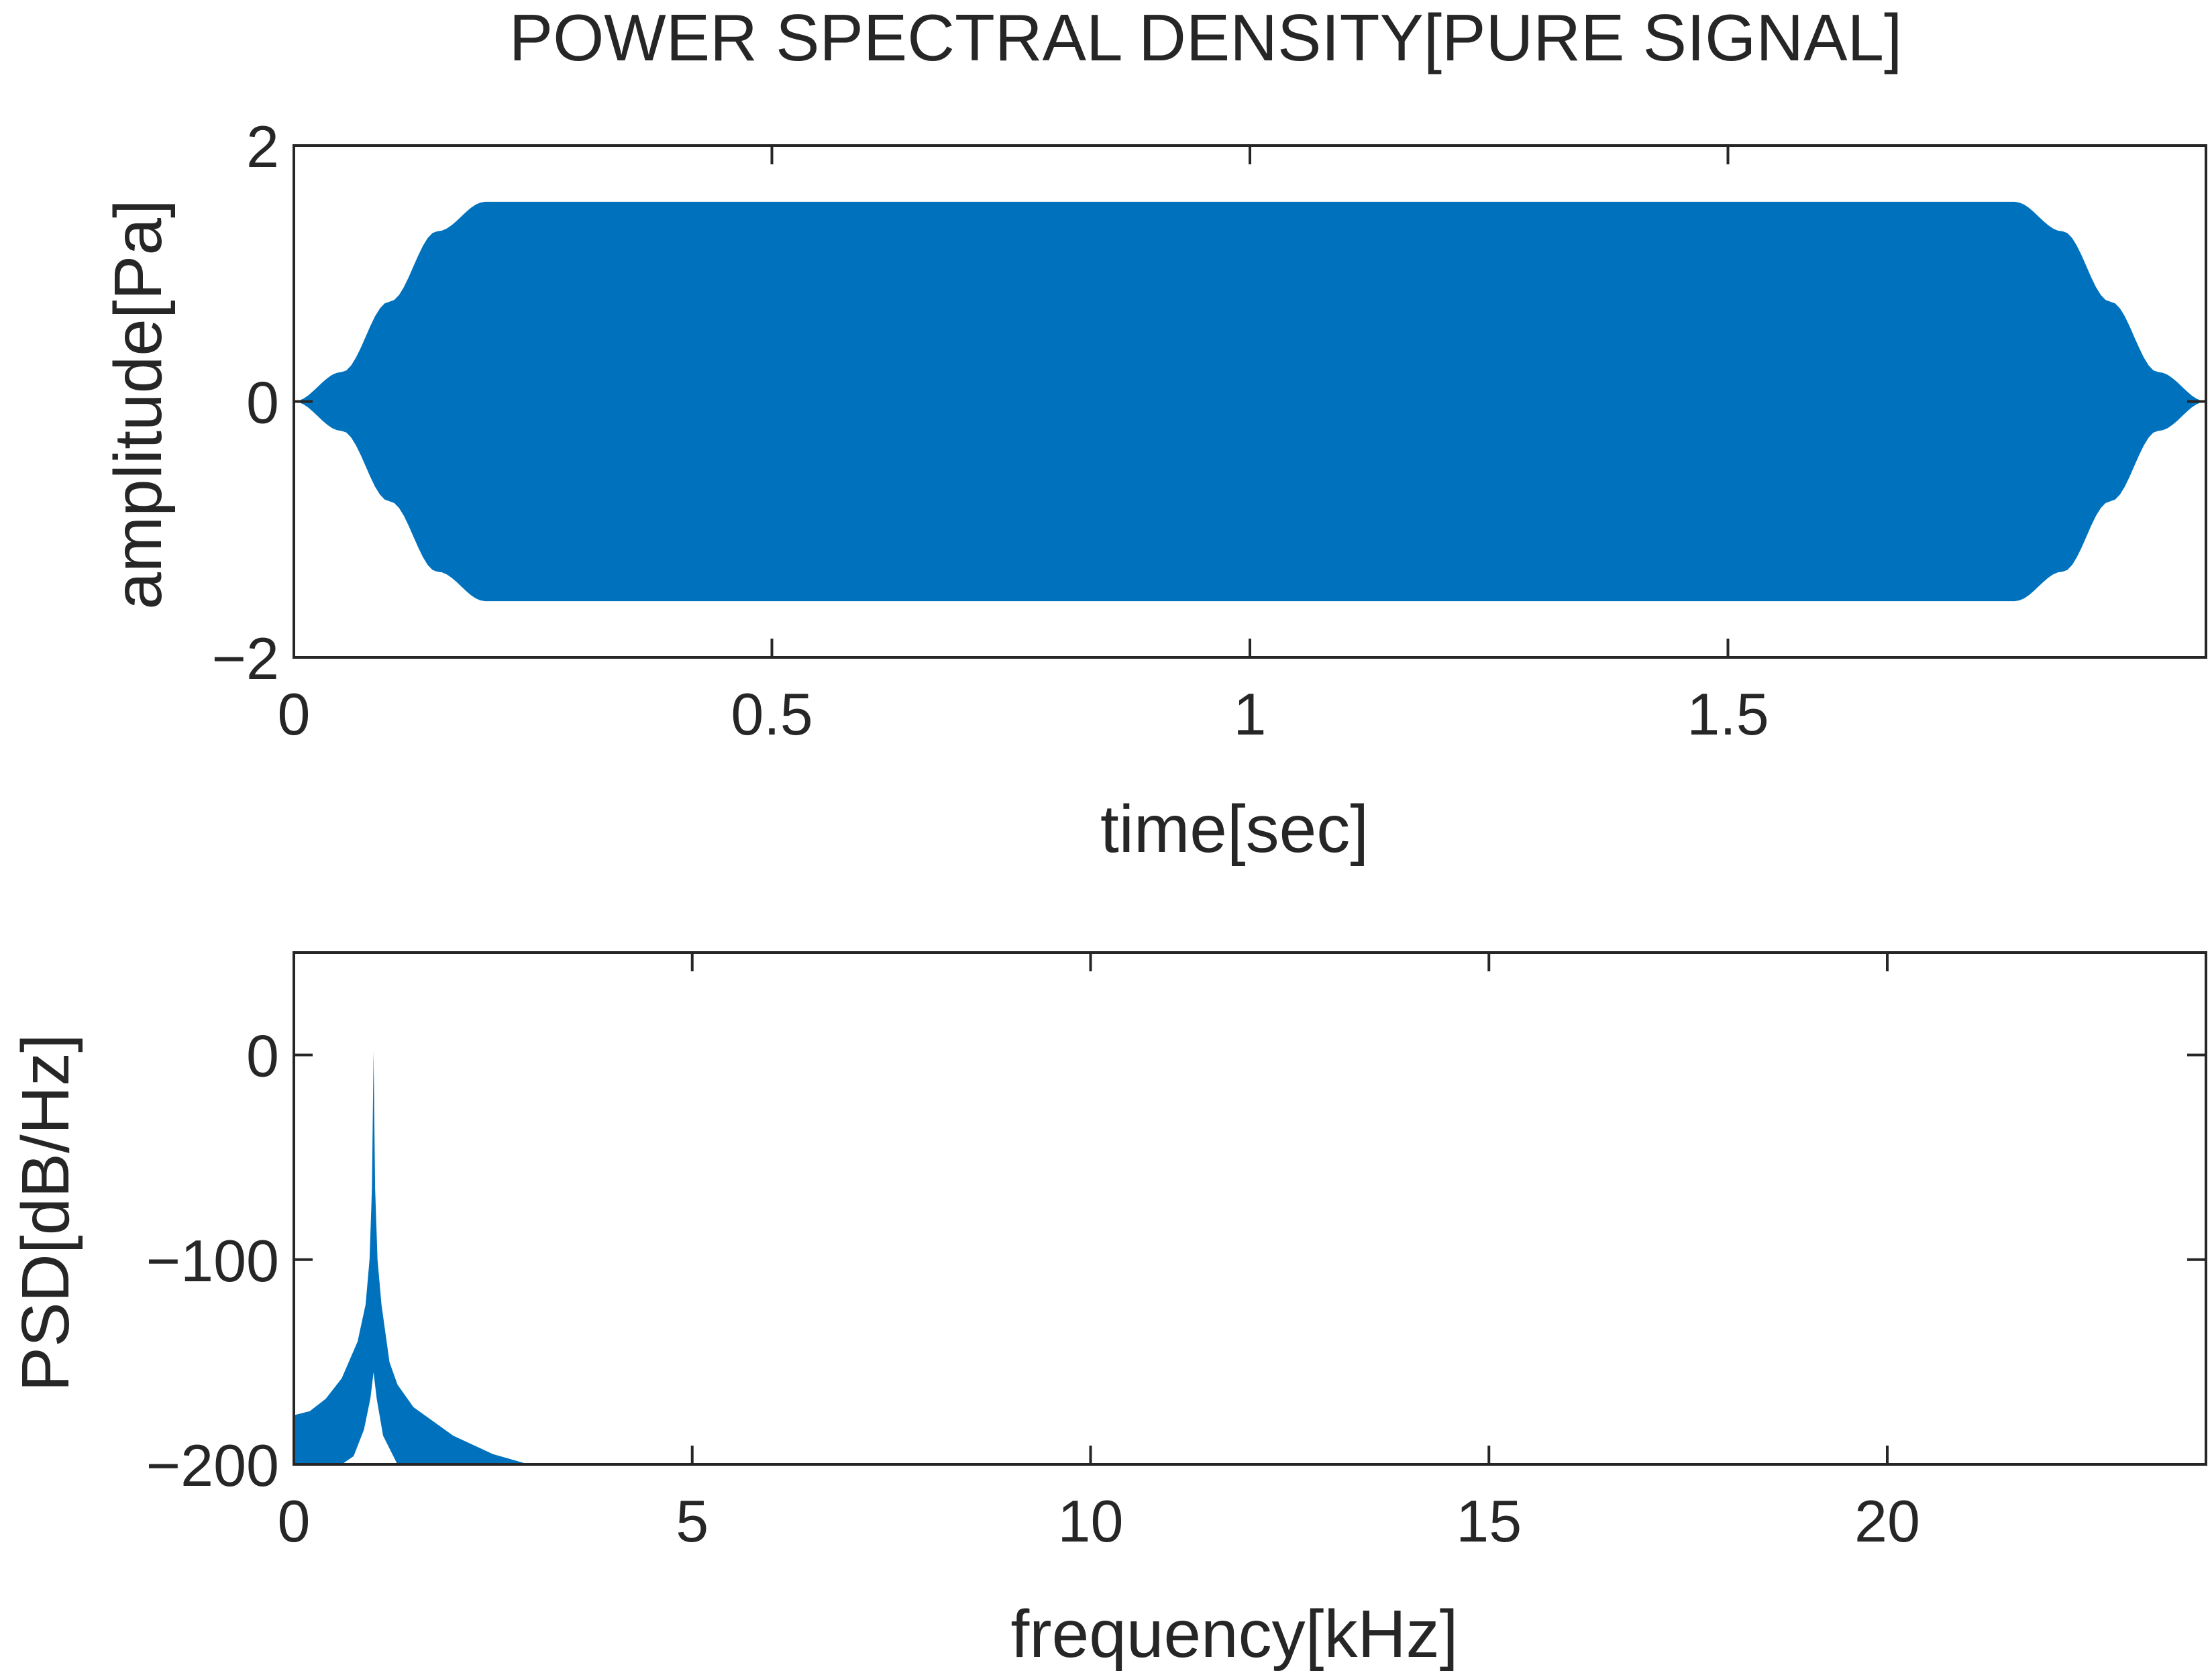 The image size is (2212, 1673). I want to click on wave-y-tick-label: 2, so click(262, 146).